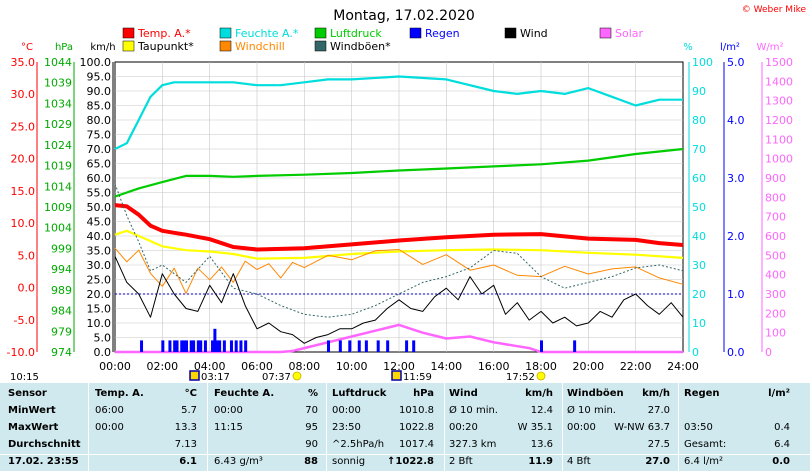 This screenshot has height=471, width=810. Describe the element at coordinates (99, 251) in the screenshot. I see `tick-label: 35.0` at that location.